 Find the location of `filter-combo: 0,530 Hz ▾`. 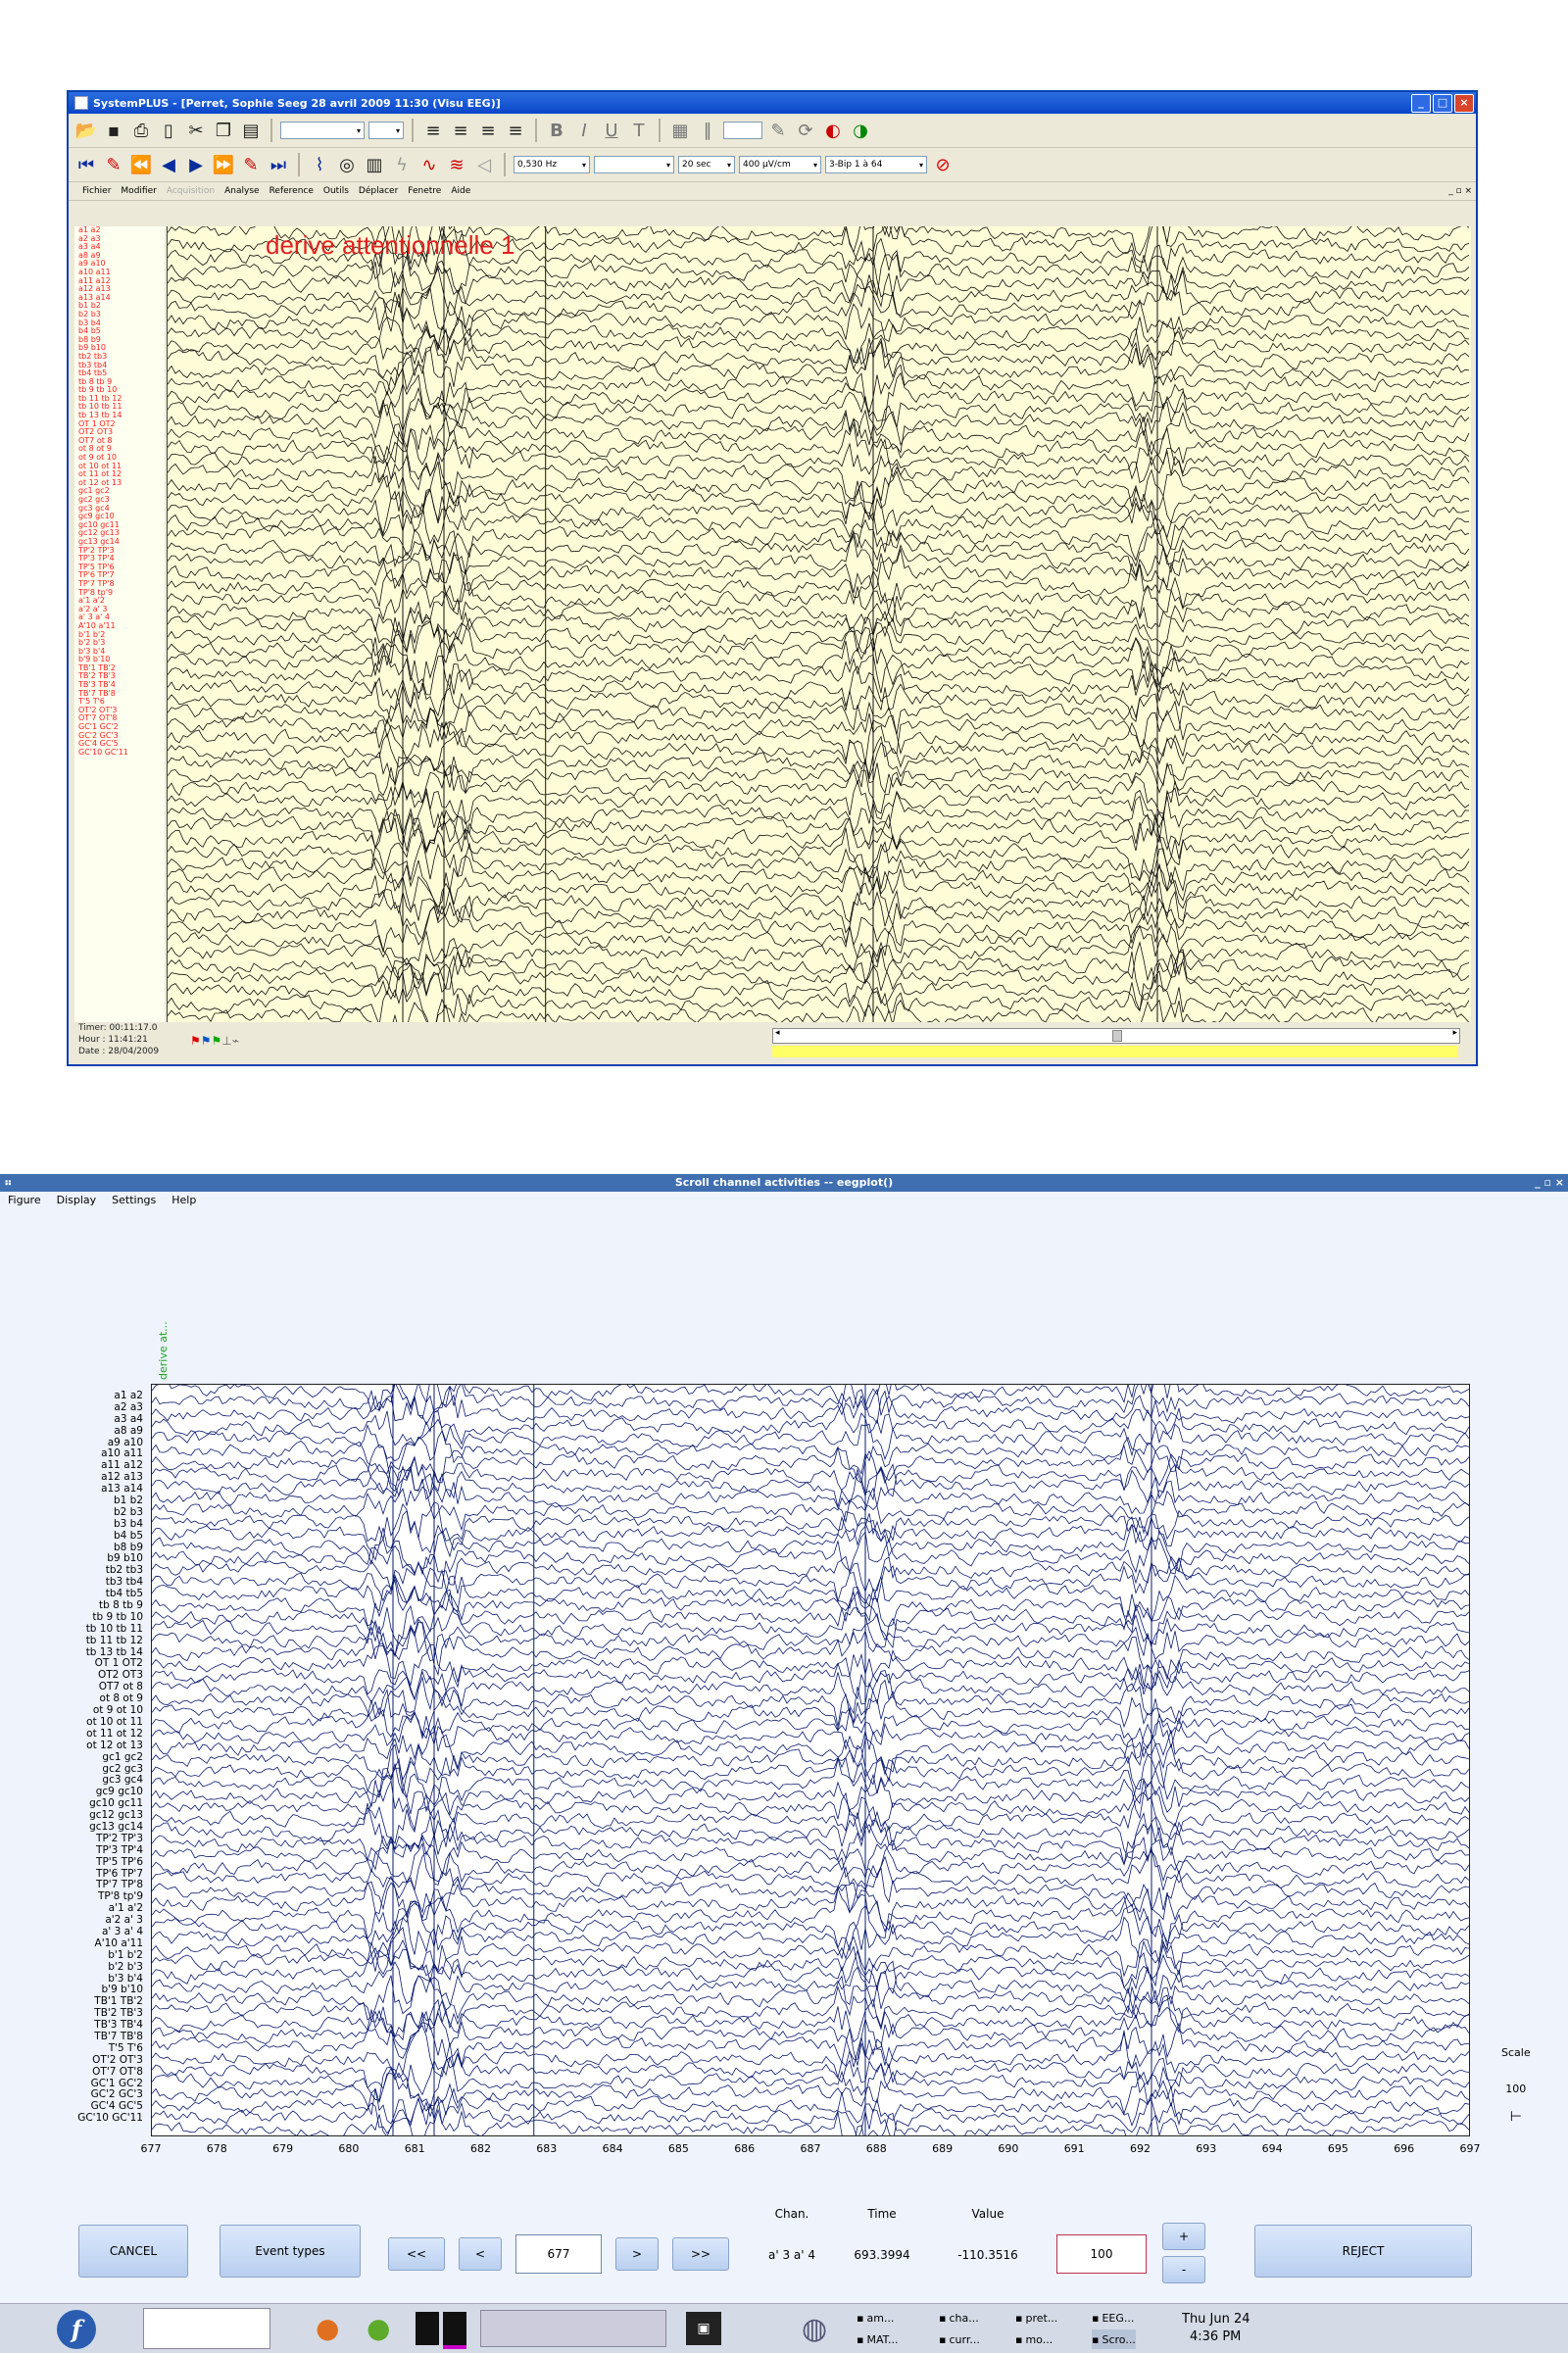

filter-combo: 0,530 Hz ▾ is located at coordinates (552, 165).